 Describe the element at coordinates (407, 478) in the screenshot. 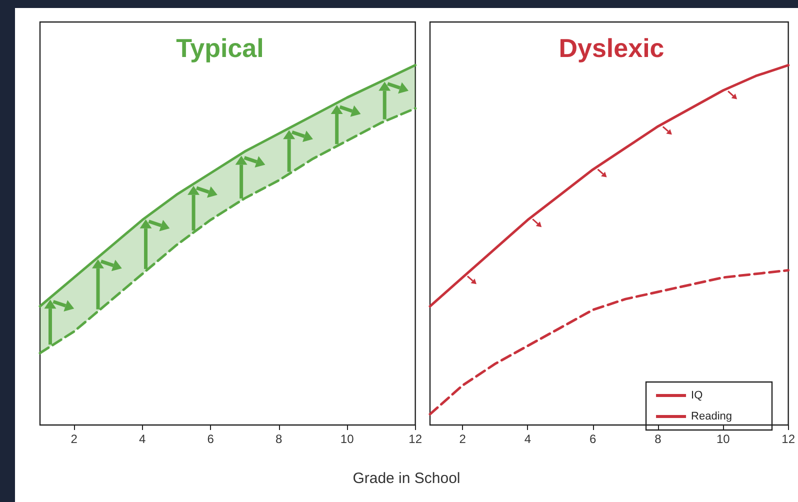

I see `x-axis-title: Grade in School` at that location.